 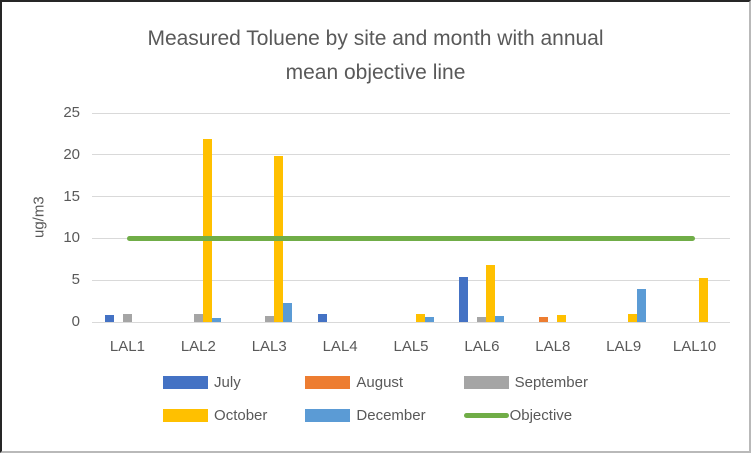 What do you see at coordinates (41, 217) in the screenshot?
I see `y-axis-tick-labels: 0 5 10 15 20 25` at bounding box center [41, 217].